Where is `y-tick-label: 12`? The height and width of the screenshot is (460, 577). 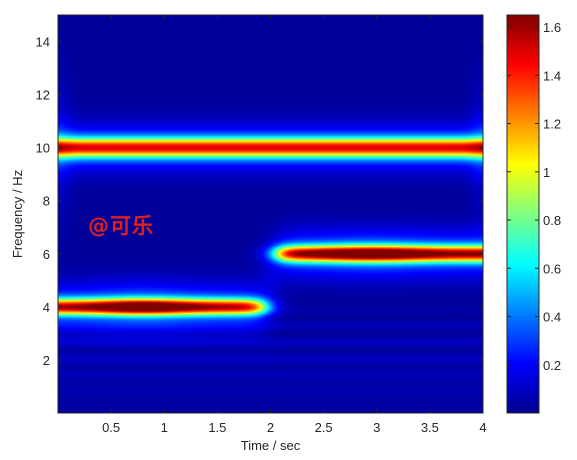
y-tick-label: 12 is located at coordinates (43, 95).